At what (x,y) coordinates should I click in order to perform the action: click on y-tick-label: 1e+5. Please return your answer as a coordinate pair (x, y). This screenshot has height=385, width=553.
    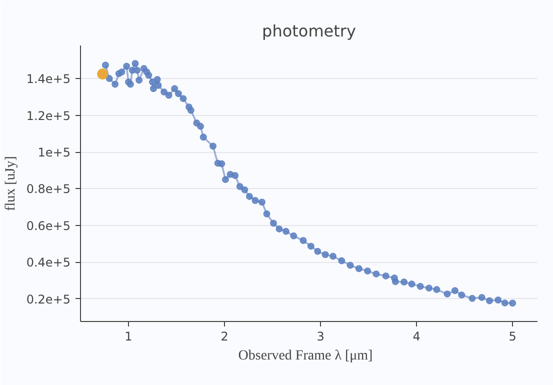
    Looking at the image, I should click on (54, 153).